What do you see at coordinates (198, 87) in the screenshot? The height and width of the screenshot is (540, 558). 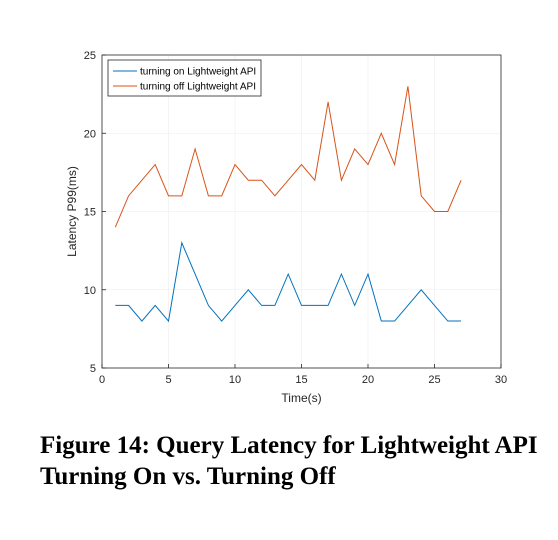 I see `legend-label-off: turning off Lightweight API` at bounding box center [198, 87].